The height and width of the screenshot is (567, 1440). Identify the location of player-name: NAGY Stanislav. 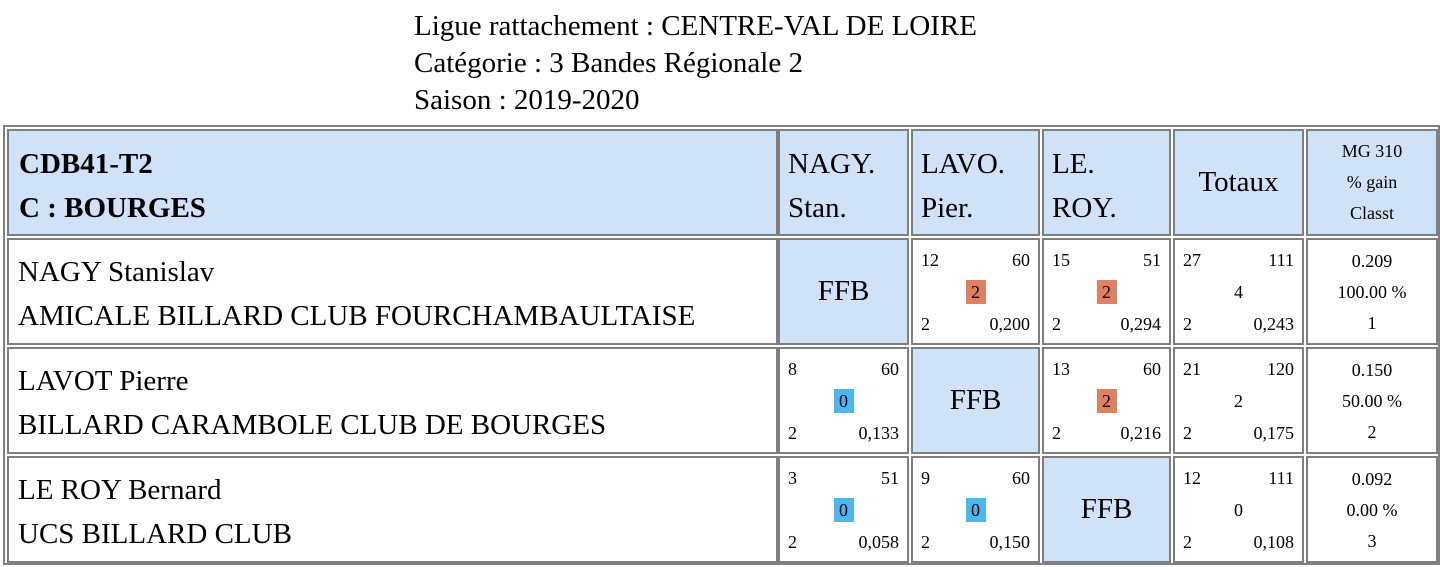
(116, 272).